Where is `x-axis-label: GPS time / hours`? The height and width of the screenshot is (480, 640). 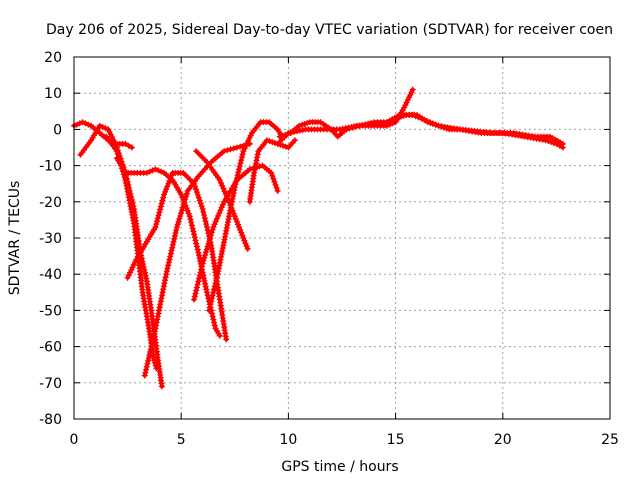
x-axis-label: GPS time / hours is located at coordinates (339, 467).